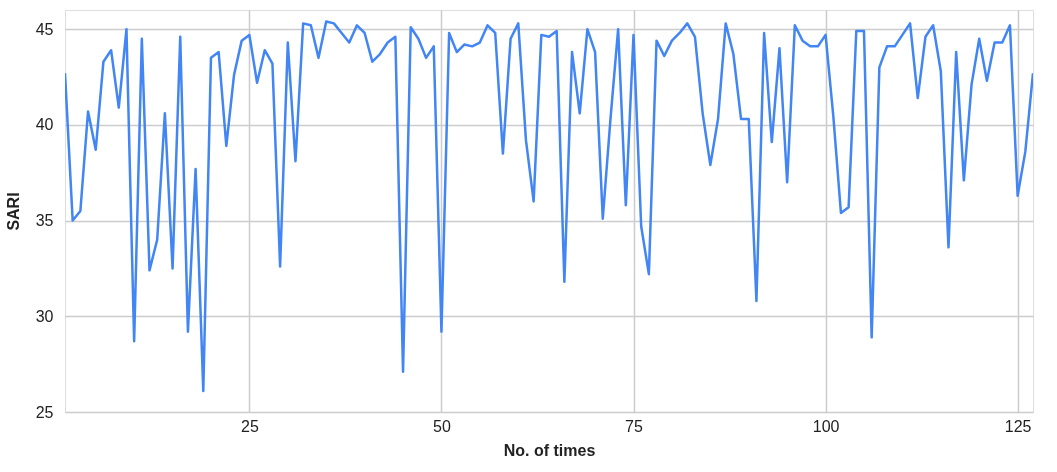 Image resolution: width=1057 pixels, height=472 pixels. I want to click on x-tick-label: 50, so click(442, 426).